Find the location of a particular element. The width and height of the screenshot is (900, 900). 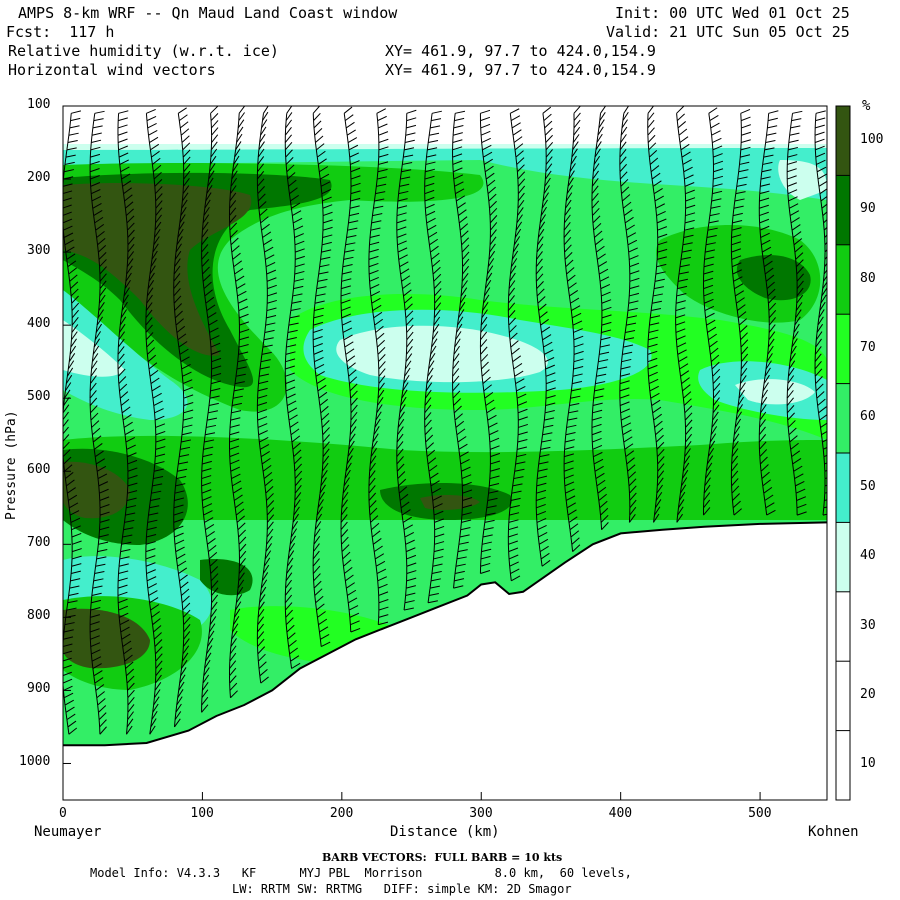

y-tick-label: 100 is located at coordinates (39, 104).